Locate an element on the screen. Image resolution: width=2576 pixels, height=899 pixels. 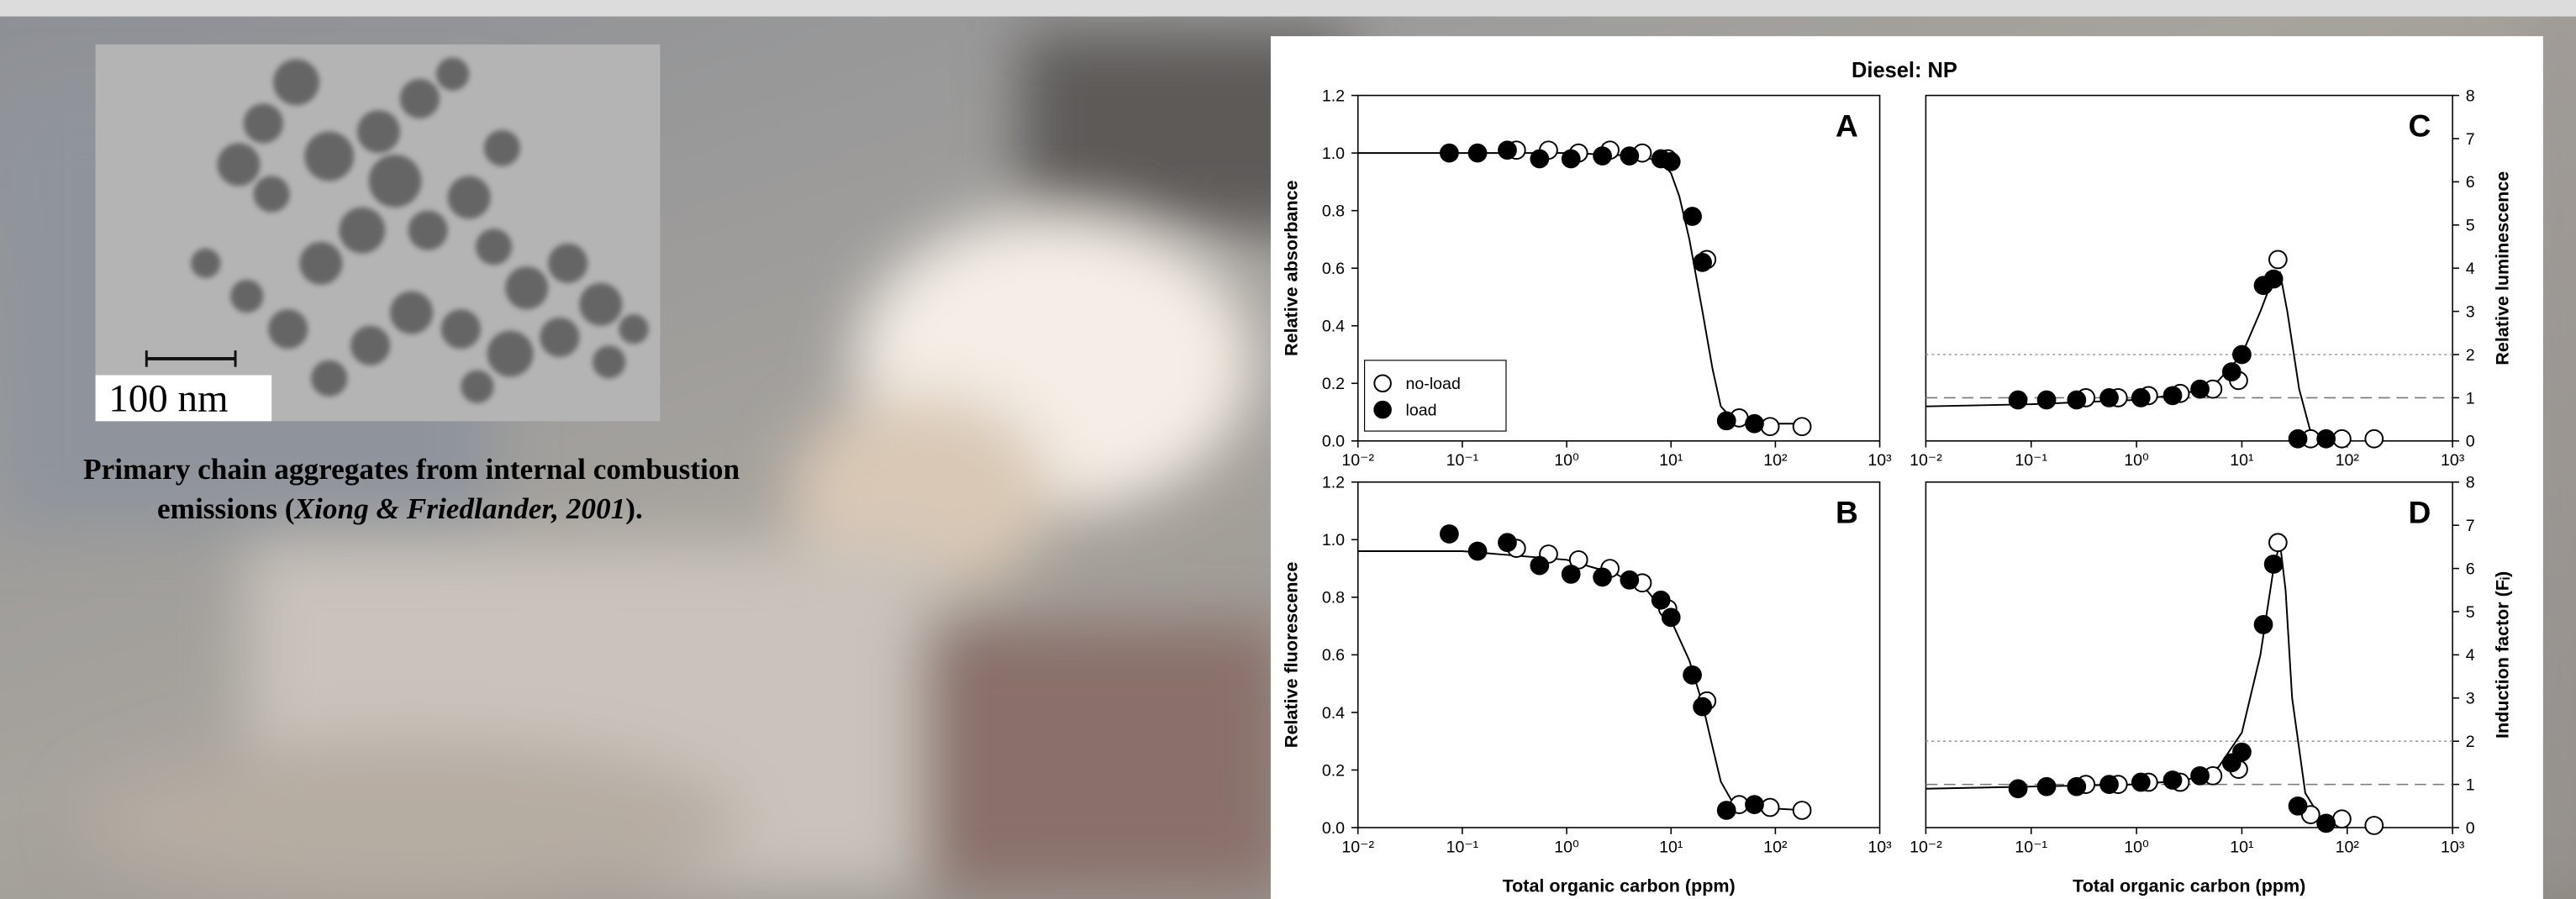
y-tick-label: 4 is located at coordinates (2470, 655).